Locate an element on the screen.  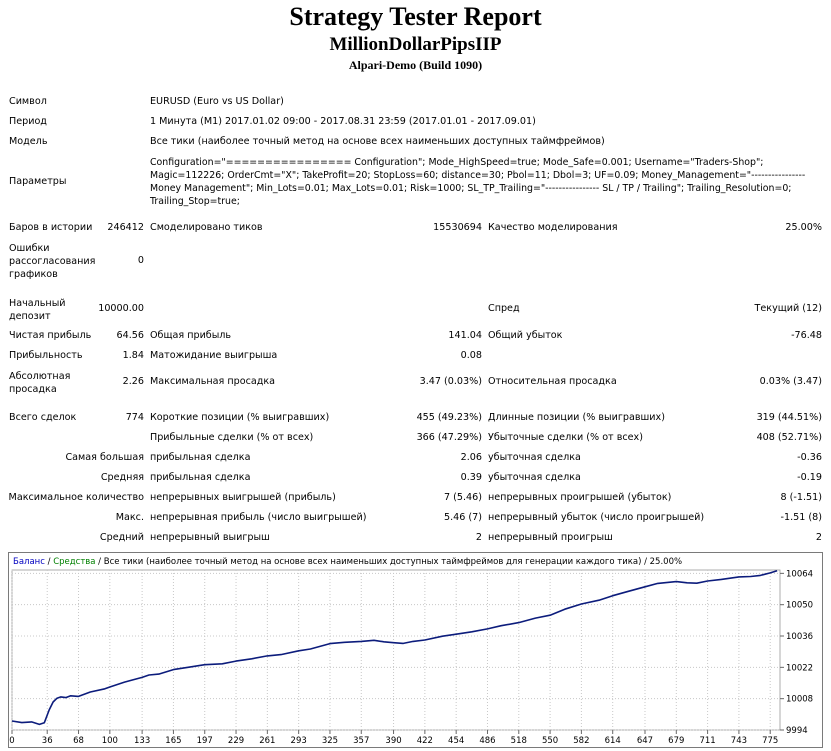
gross-profit-value: 141.04 is located at coordinates (465, 335).